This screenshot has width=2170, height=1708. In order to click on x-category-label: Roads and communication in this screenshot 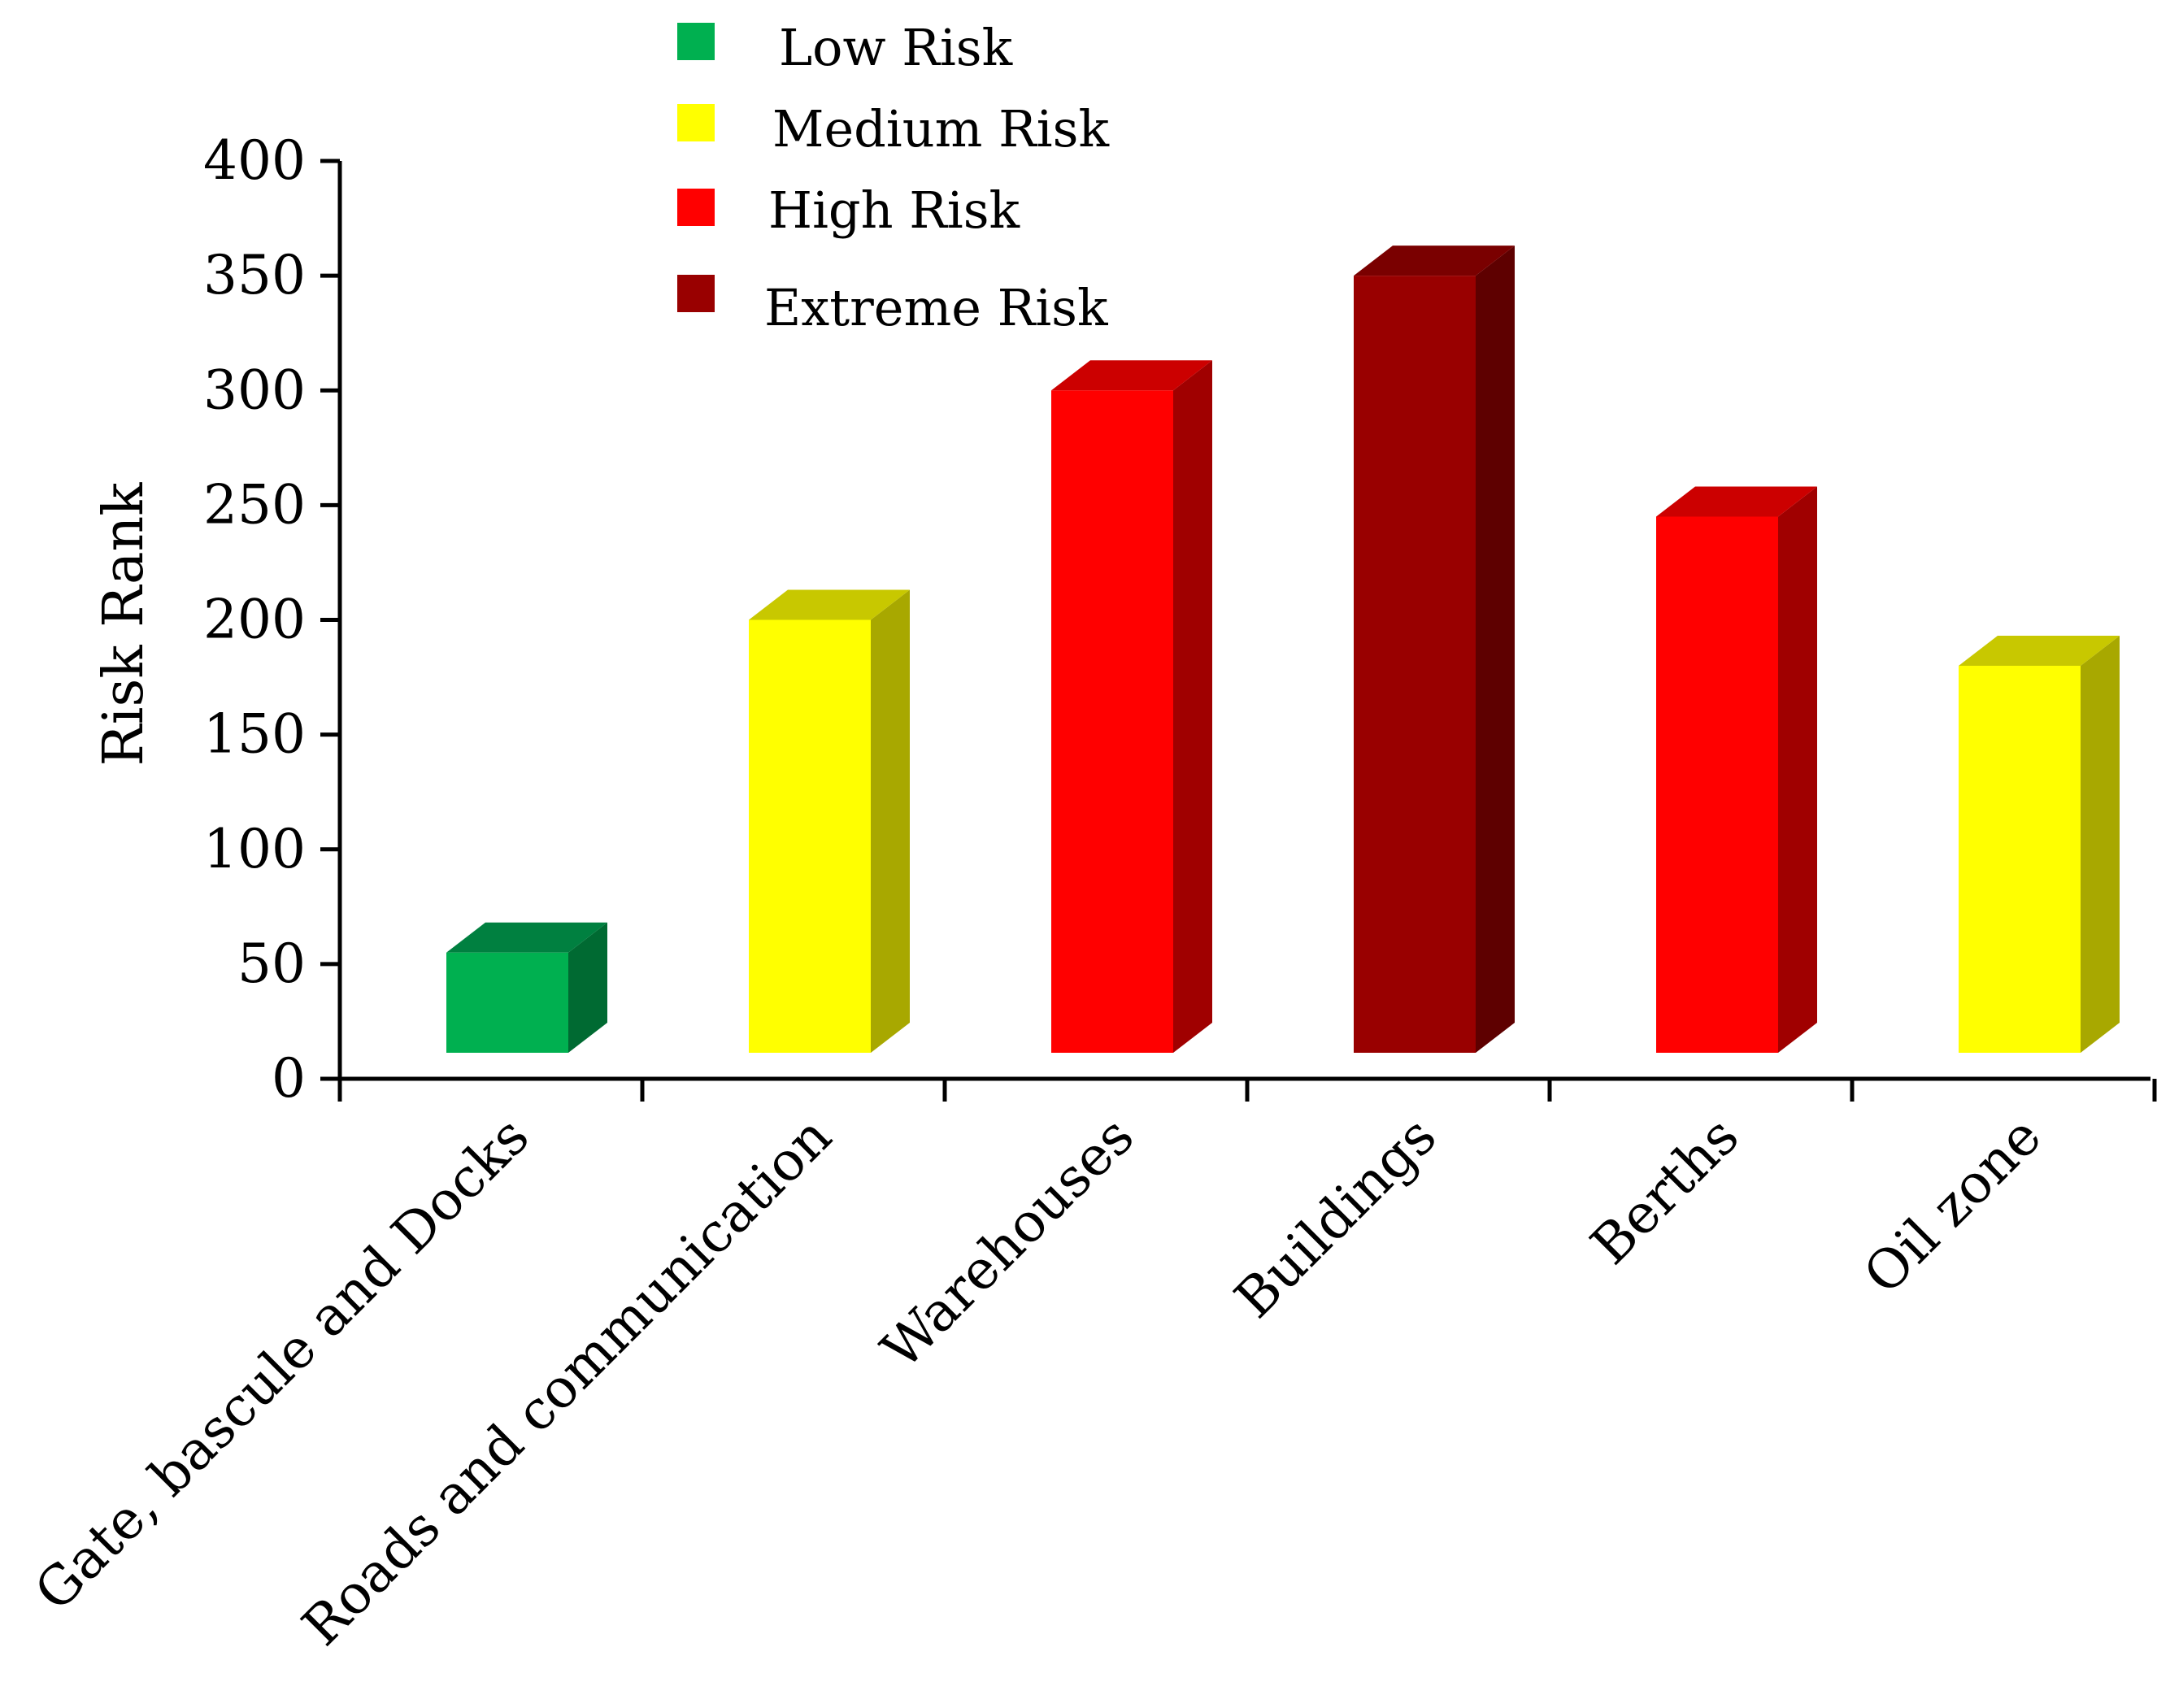, I will do `click(566, 1381)`.